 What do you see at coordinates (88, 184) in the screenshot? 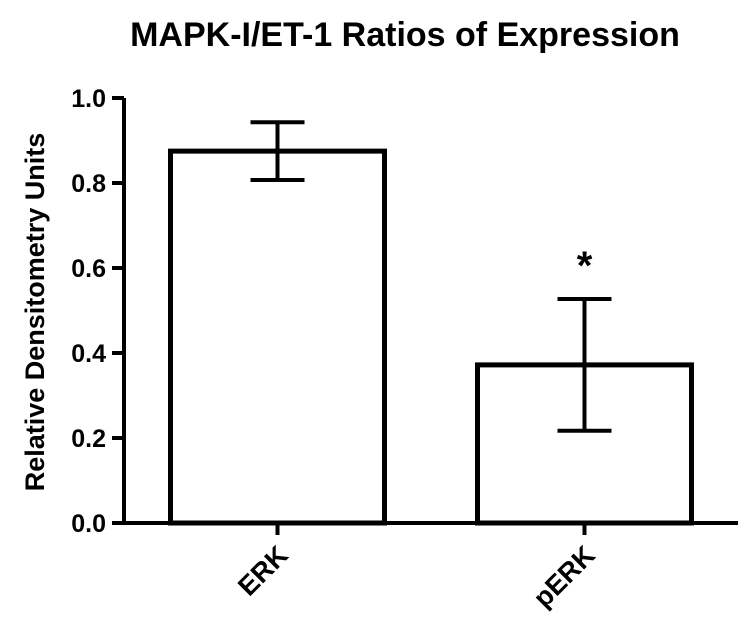
I see `y-tick-label: 0.8` at bounding box center [88, 184].